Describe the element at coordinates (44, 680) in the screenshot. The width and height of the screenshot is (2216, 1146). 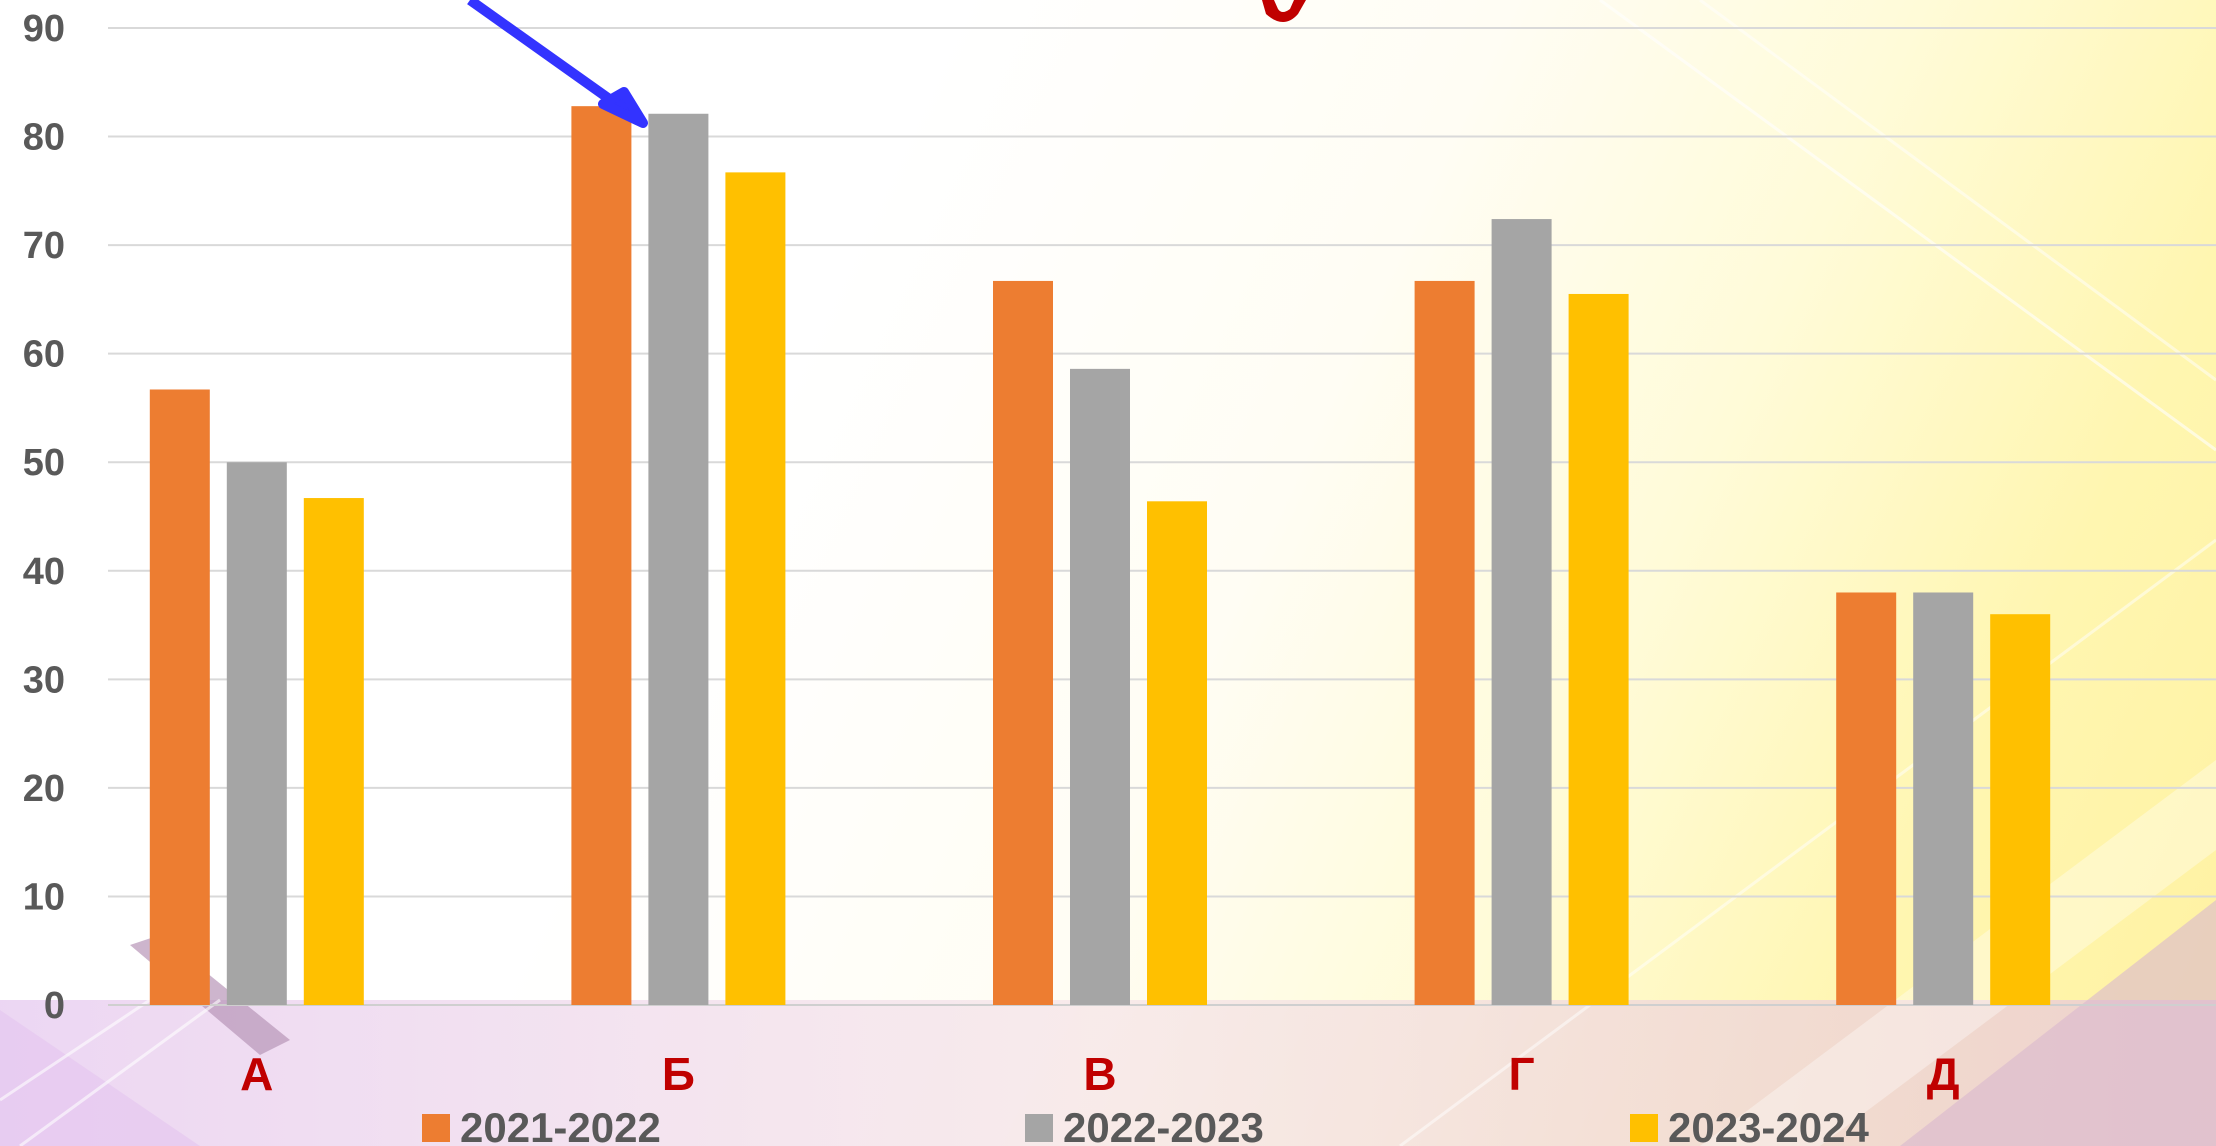
I see `y-tick-label: 30` at that location.